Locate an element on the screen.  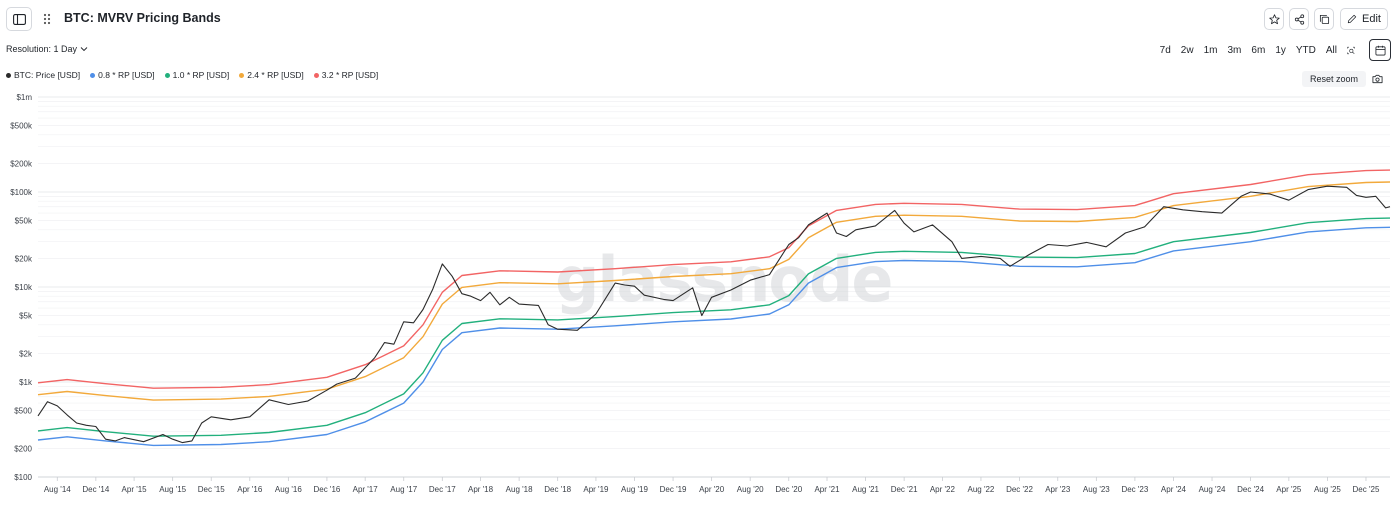
y-tick-label: $50k is located at coordinates (24, 221).